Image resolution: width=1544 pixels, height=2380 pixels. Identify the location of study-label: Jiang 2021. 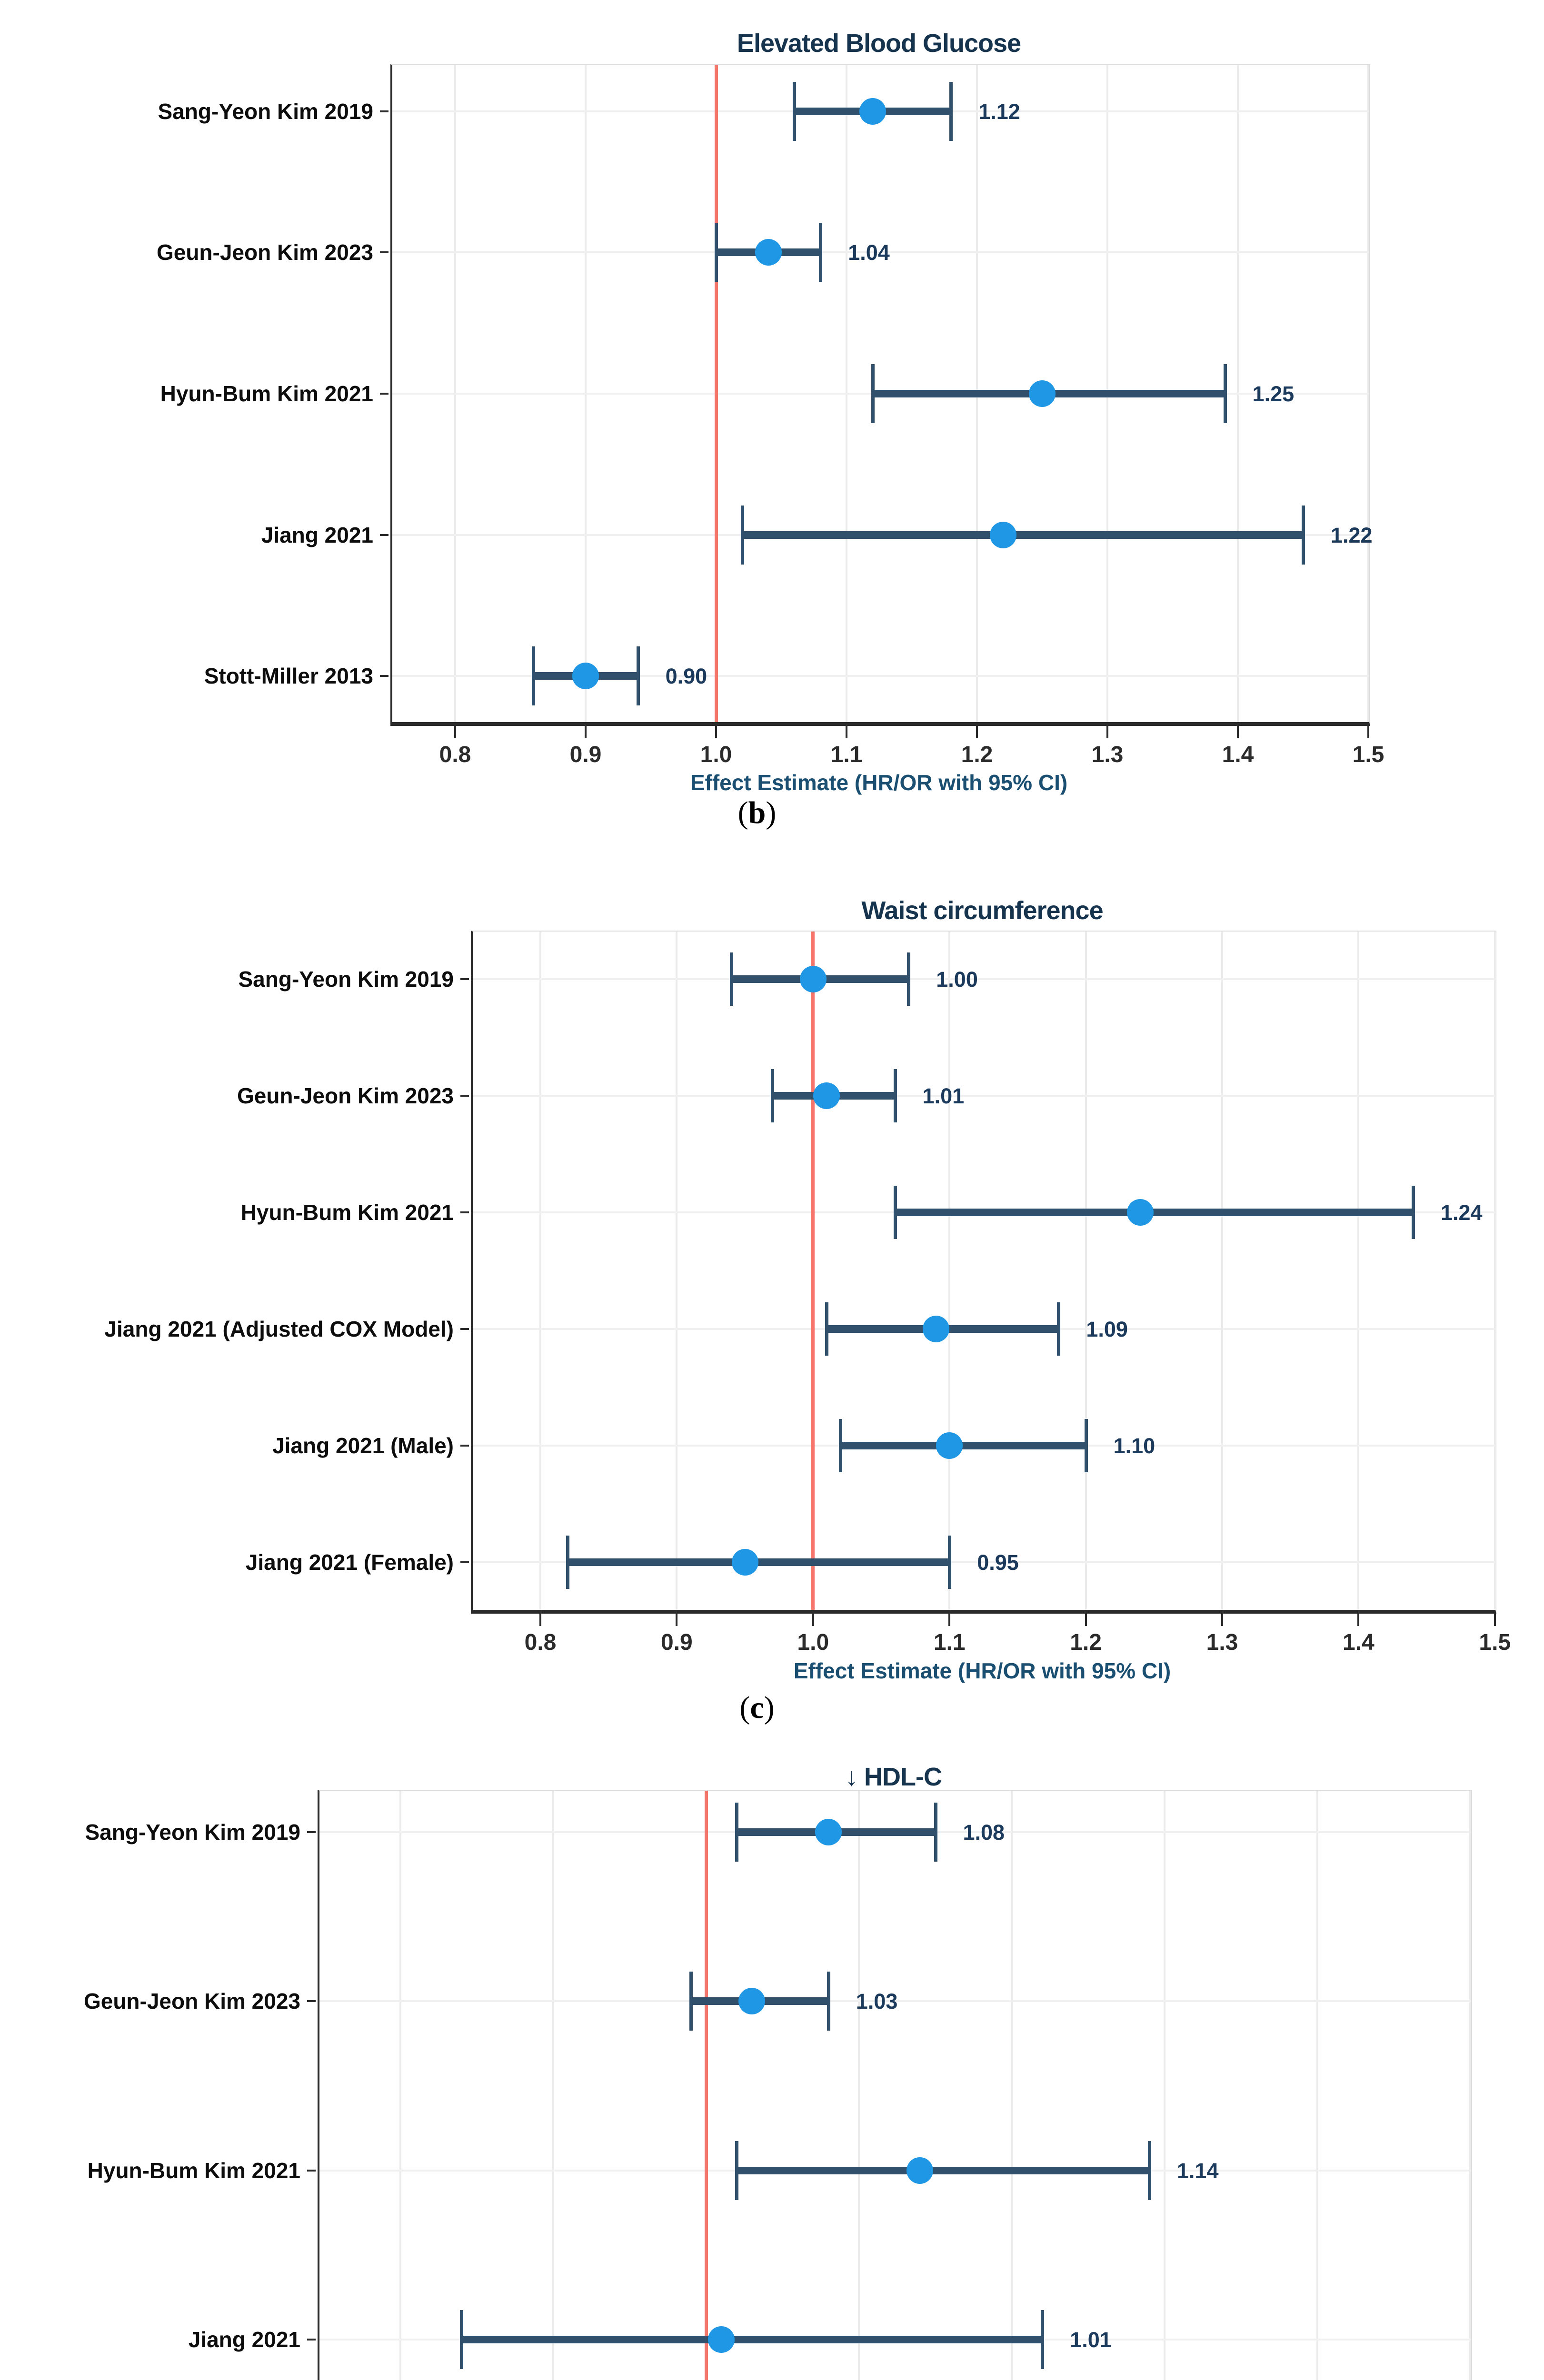
(317, 534).